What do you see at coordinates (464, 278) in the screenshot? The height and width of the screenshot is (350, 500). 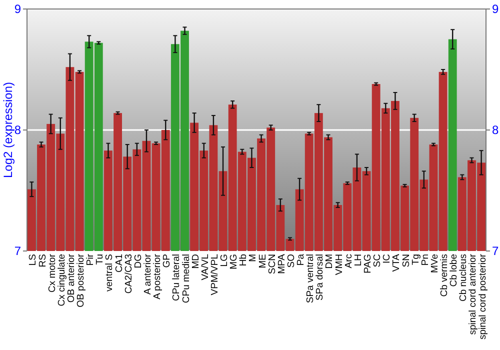 I see `x-tick-label: Cb nucleus` at bounding box center [464, 278].